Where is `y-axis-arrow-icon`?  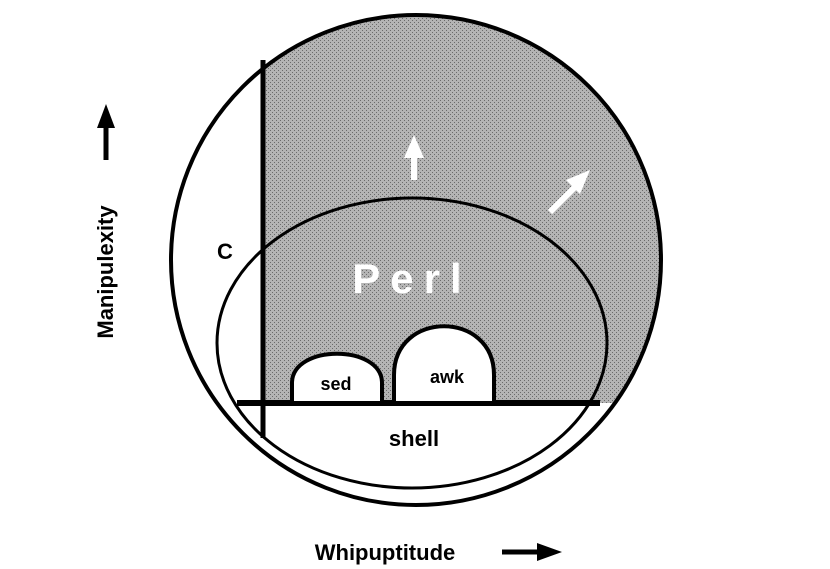
y-axis-arrow-icon is located at coordinates (106, 132).